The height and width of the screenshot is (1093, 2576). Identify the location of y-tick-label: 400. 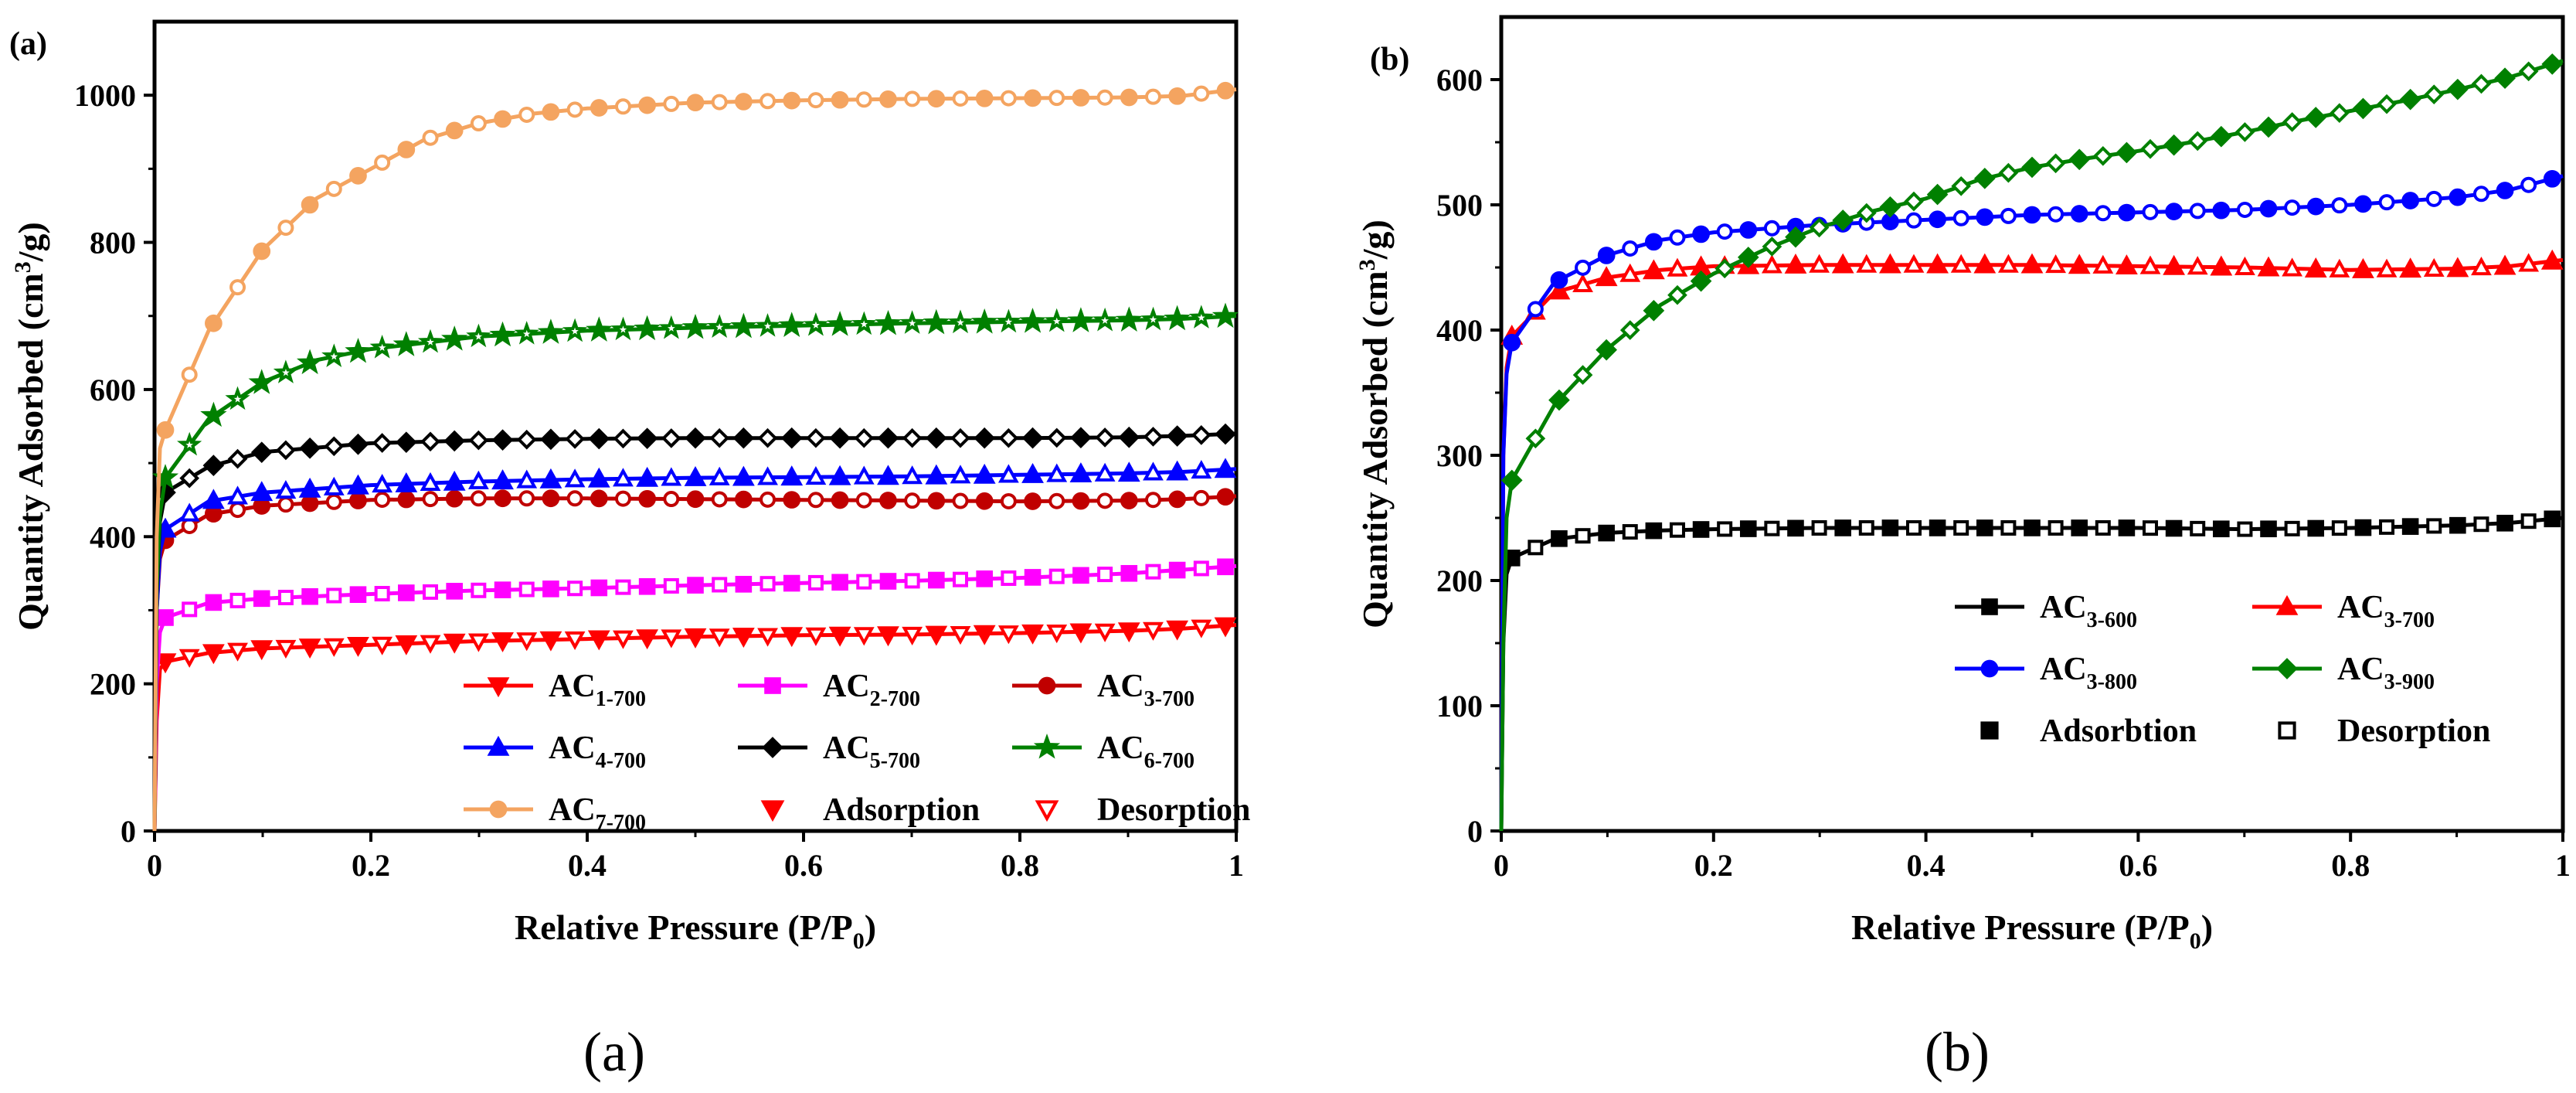
(113, 536).